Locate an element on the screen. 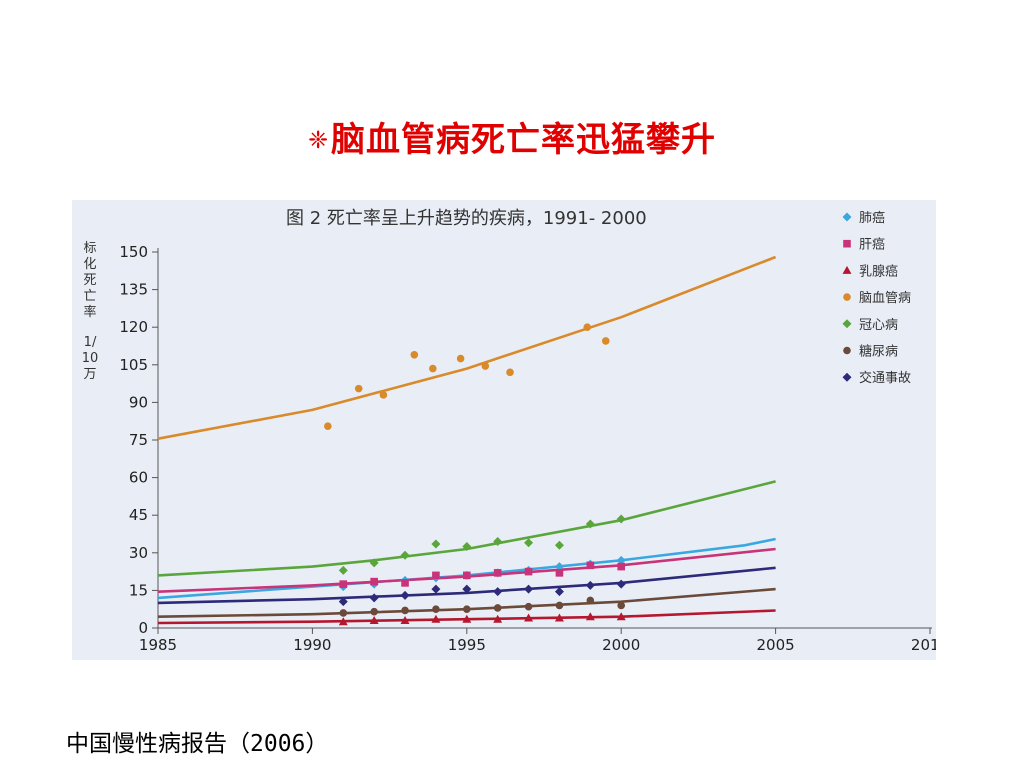 The width and height of the screenshot is (1024, 768). legend-label: 冠心病 is located at coordinates (878, 325).